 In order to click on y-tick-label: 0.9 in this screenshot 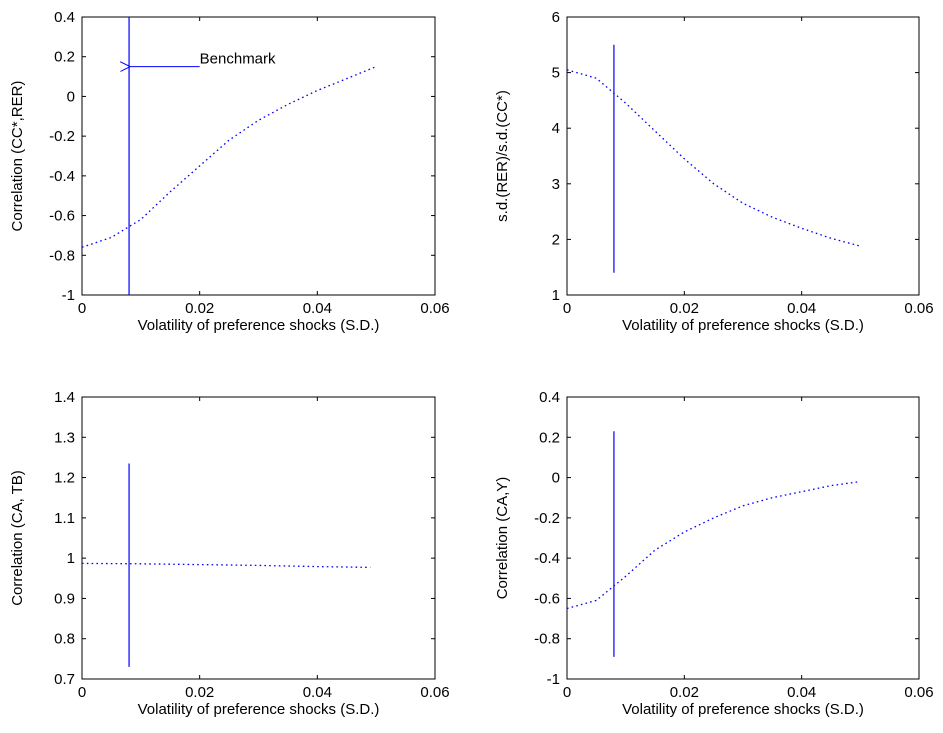, I will do `click(64, 598)`.